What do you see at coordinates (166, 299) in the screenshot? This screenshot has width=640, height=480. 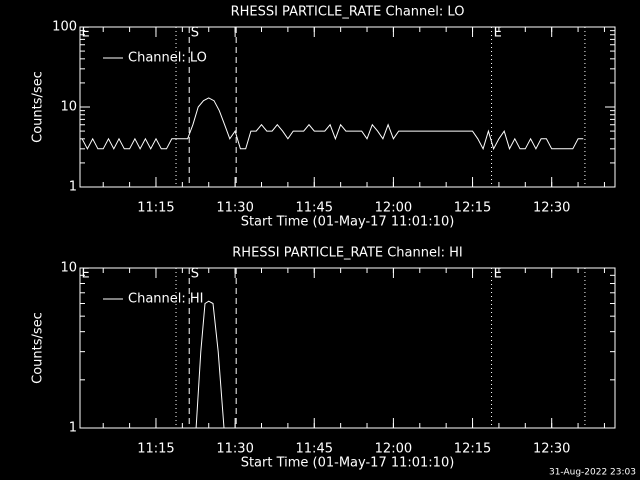 I see `legend-label: Channel: HI` at bounding box center [166, 299].